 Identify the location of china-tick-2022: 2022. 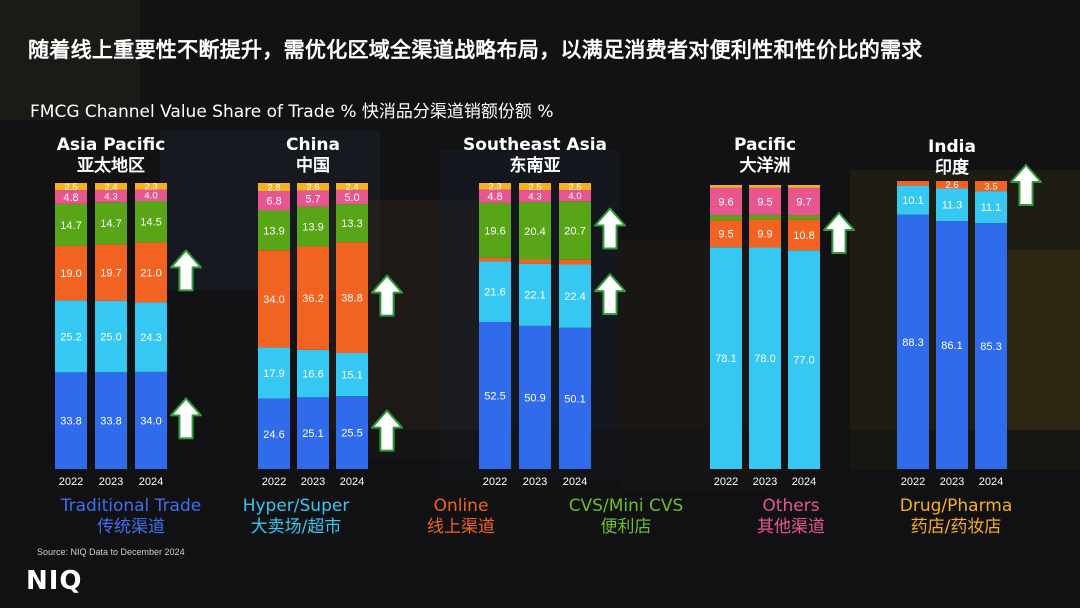
(274, 482).